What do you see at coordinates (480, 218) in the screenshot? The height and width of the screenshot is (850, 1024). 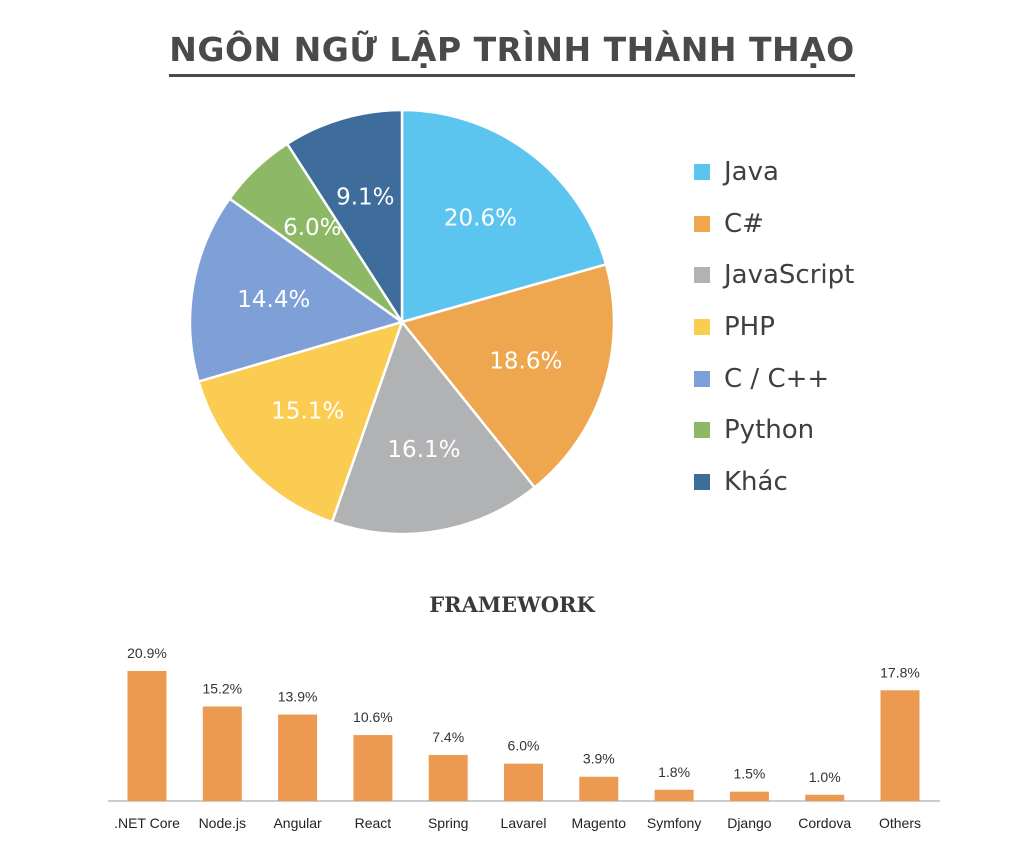 I see `pie-slice-label-0: 20.6%` at bounding box center [480, 218].